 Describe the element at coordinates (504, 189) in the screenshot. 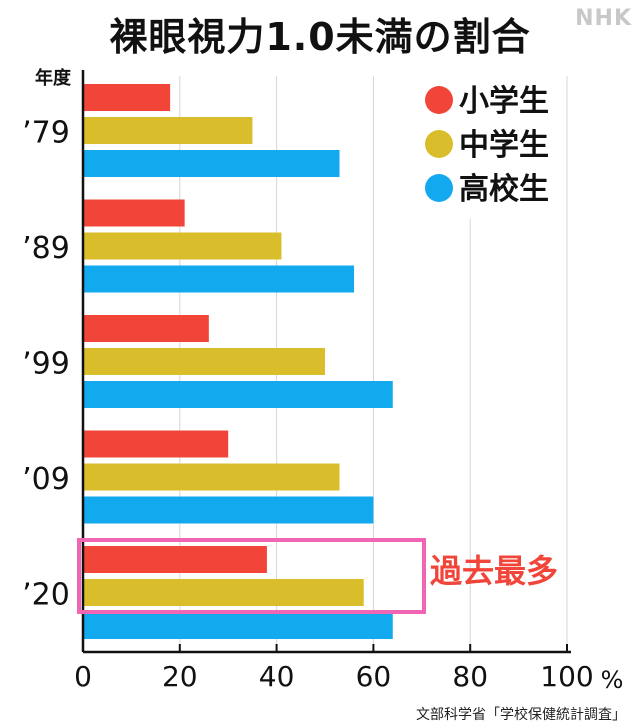

I see `legend-label: 高校生` at that location.